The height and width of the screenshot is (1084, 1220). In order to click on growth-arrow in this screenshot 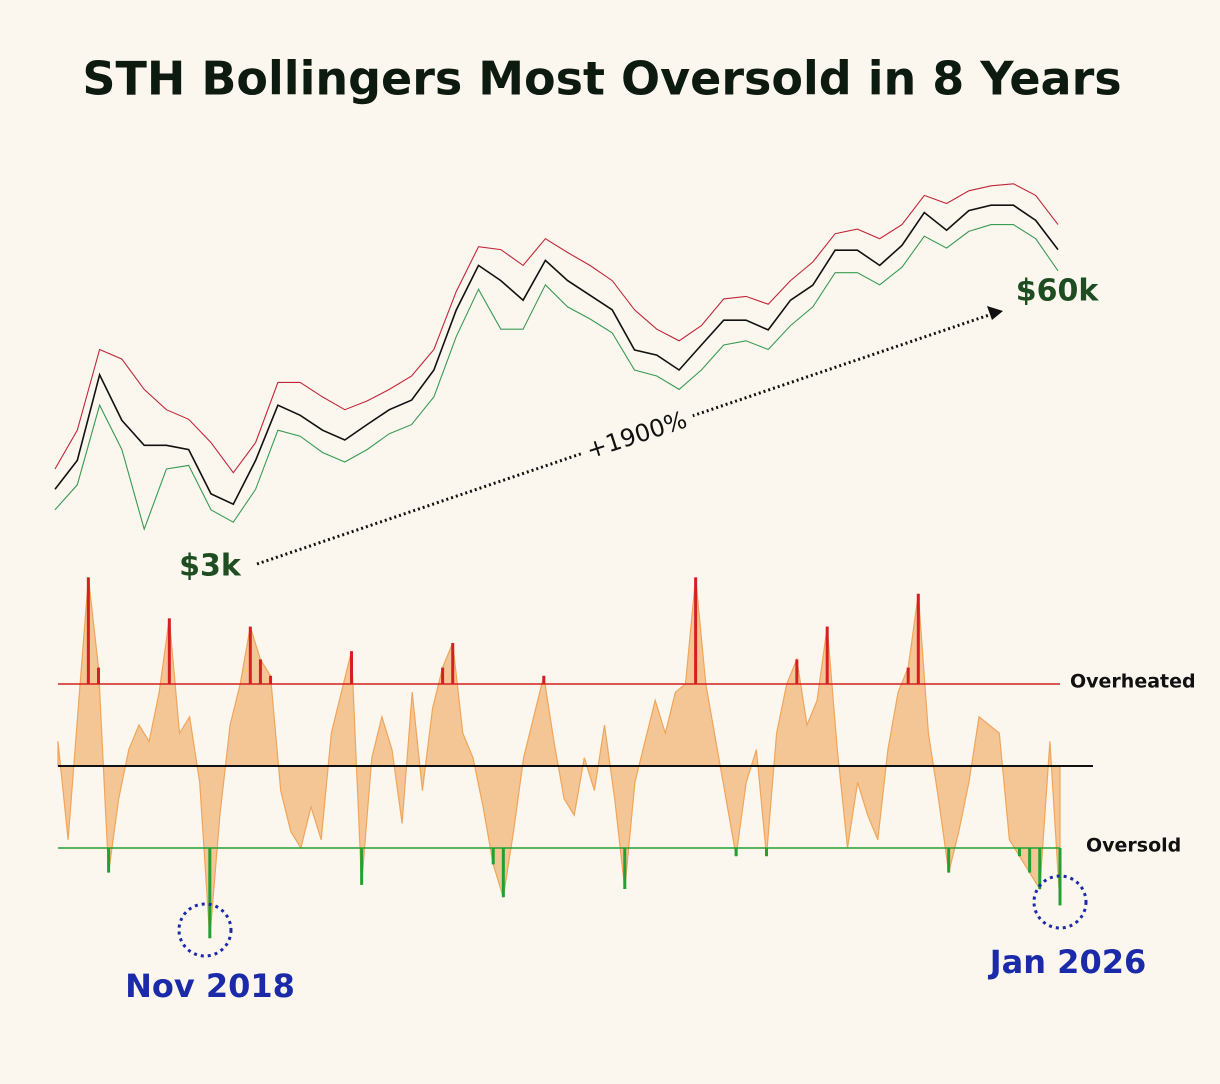, I will do `click(624, 439)`.